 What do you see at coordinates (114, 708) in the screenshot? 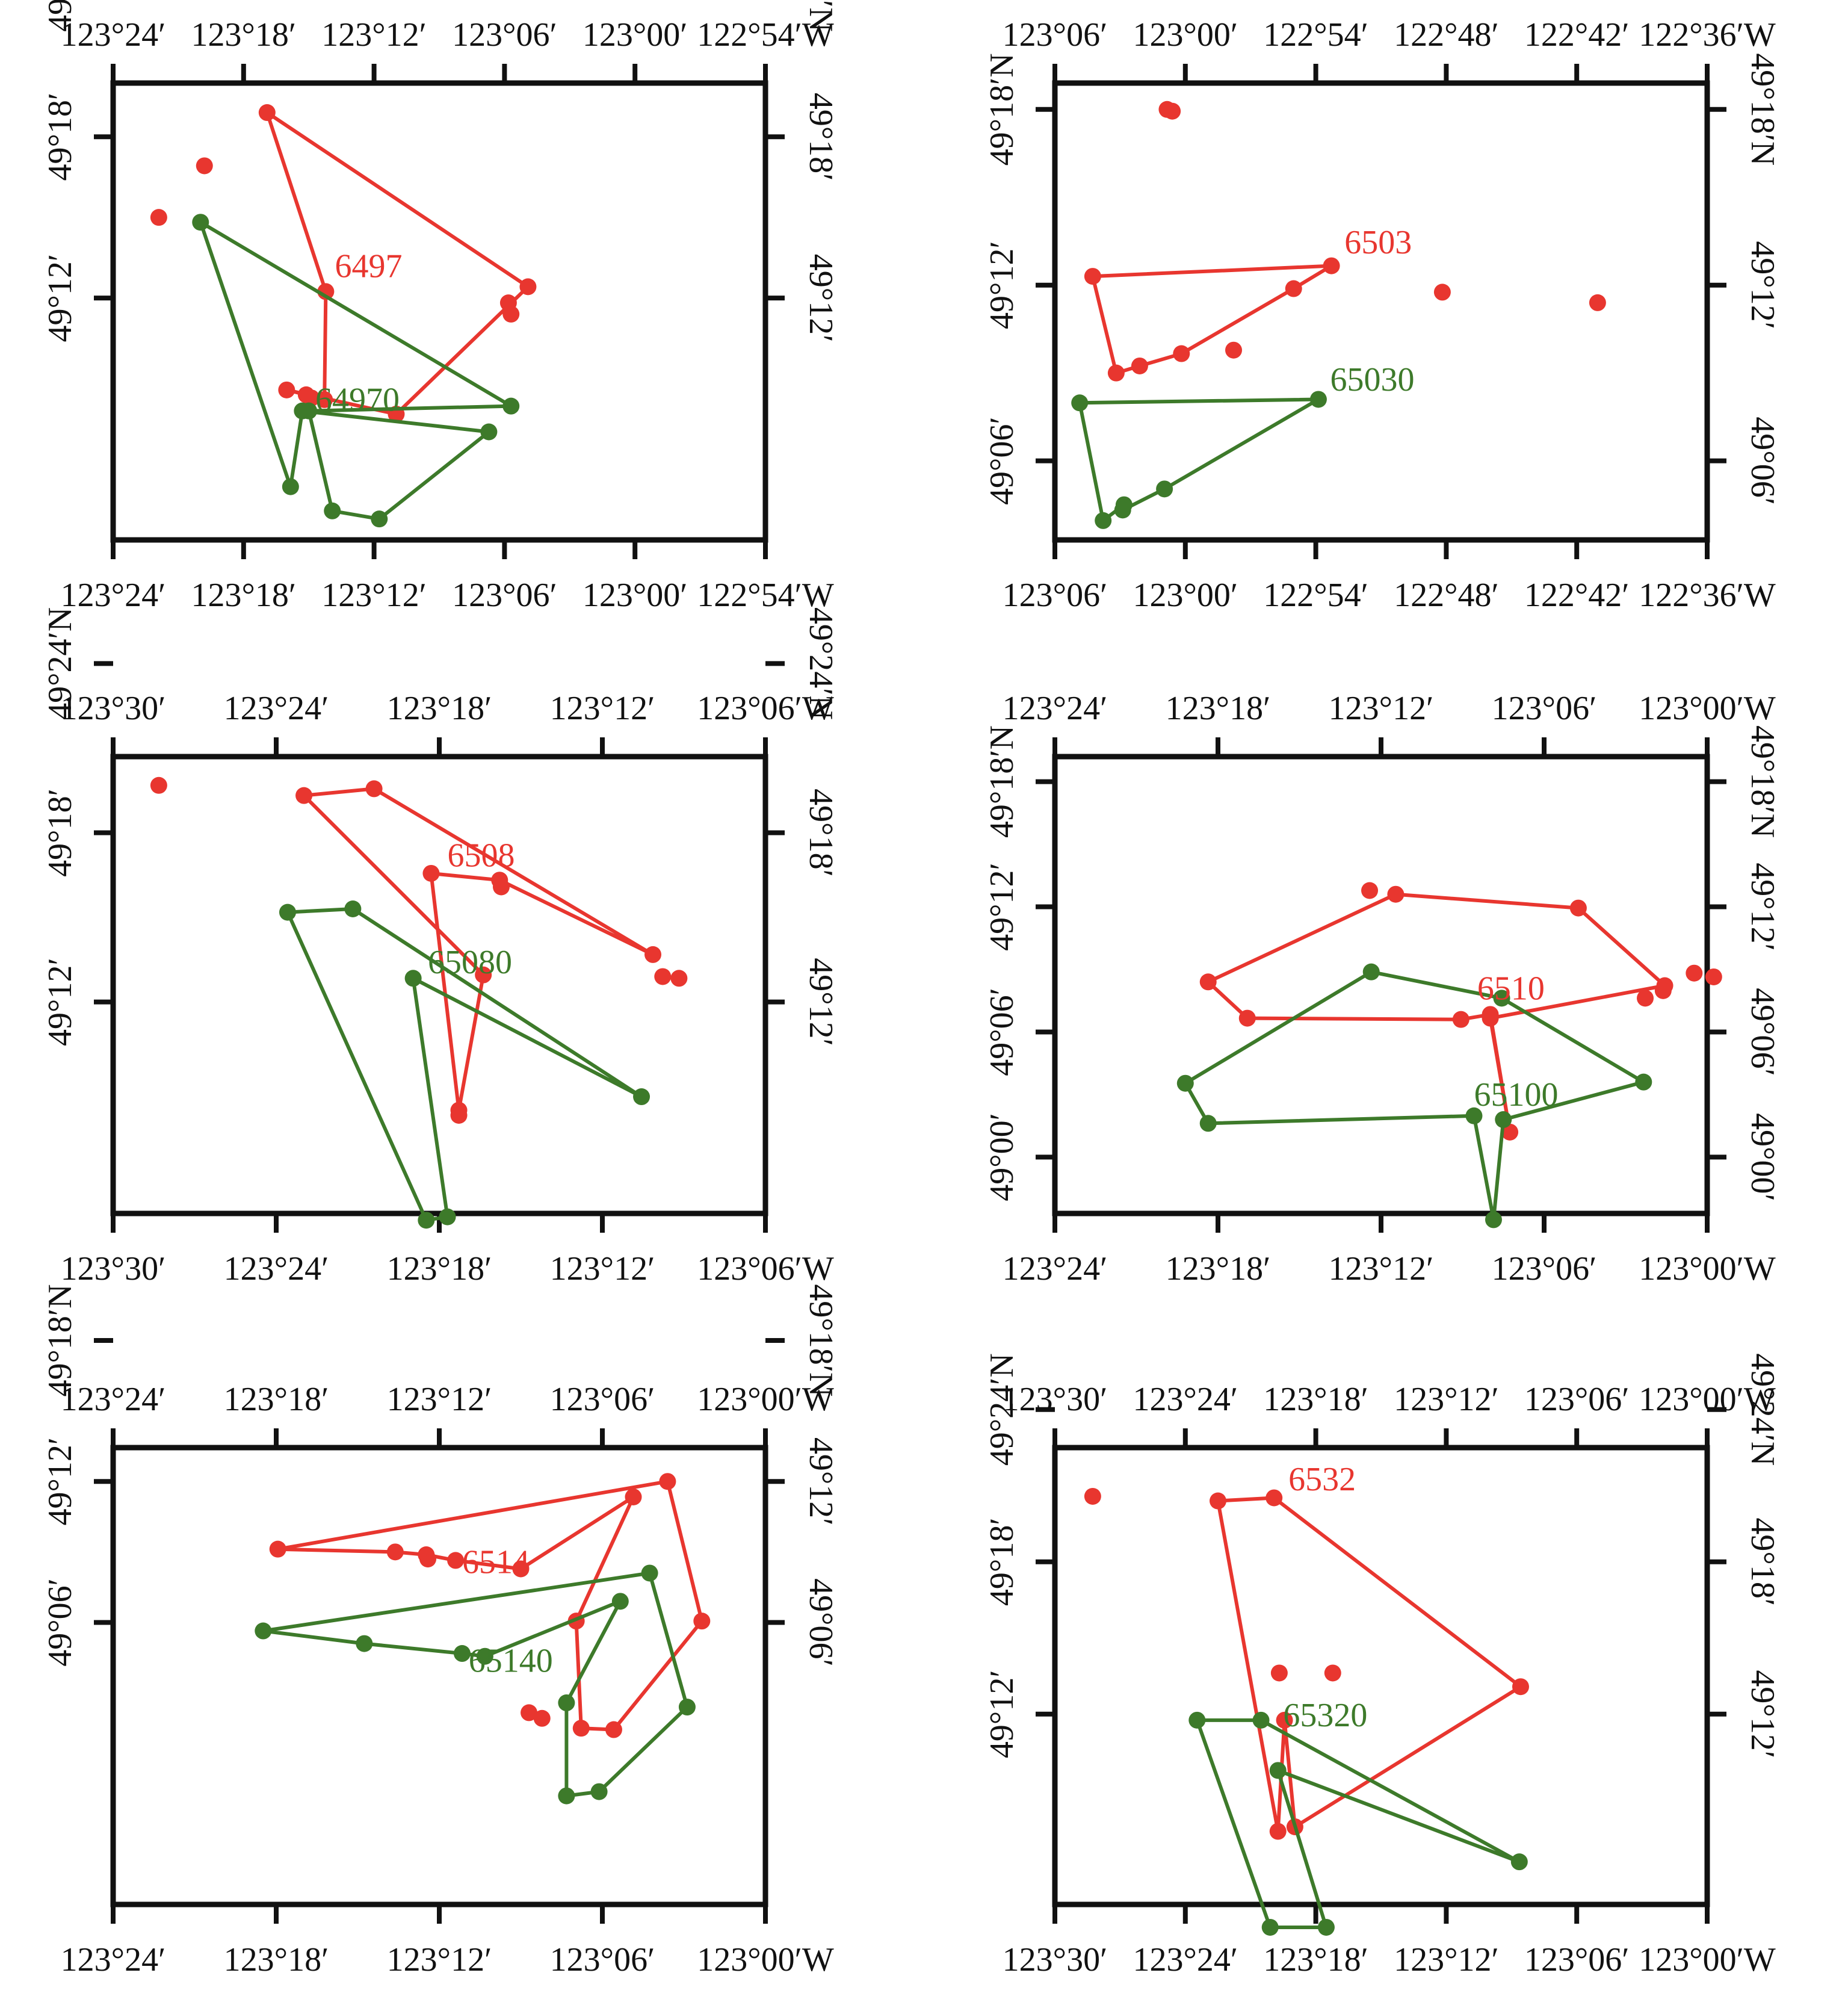
I see `x-tick-label-top: 123°30′` at bounding box center [114, 708].